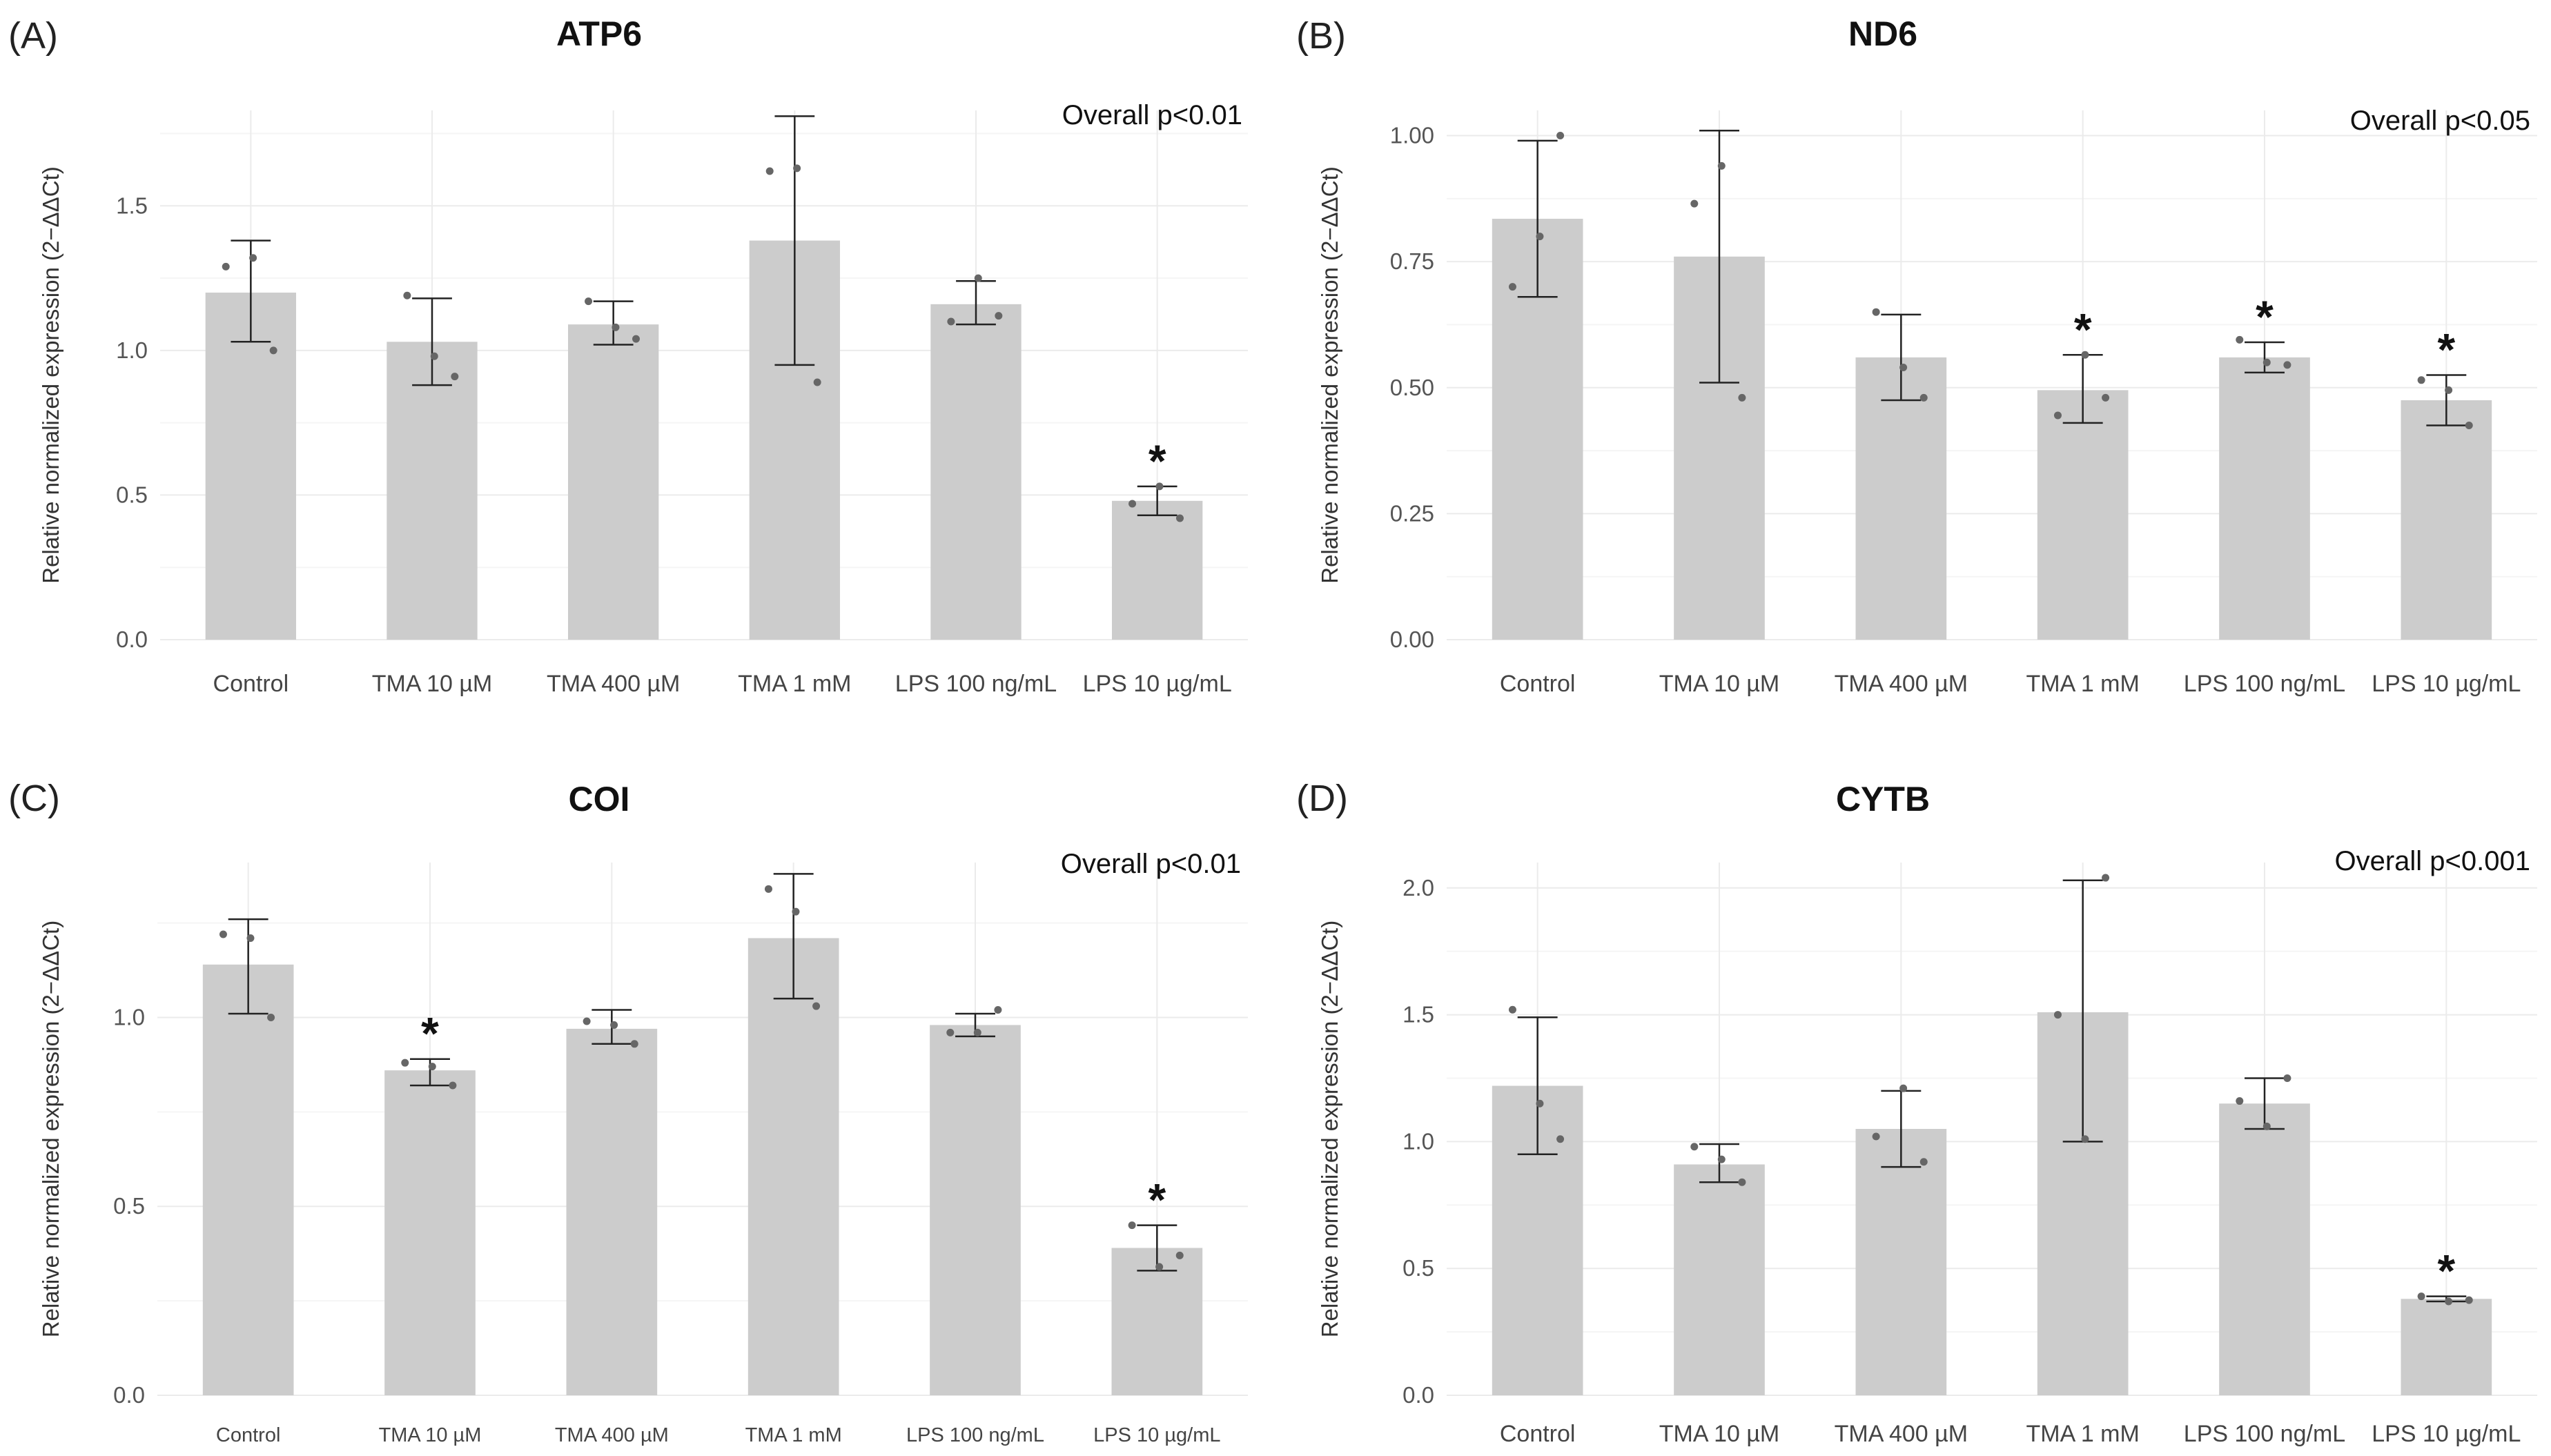  I want to click on chart-title: CYTB, so click(1883, 799).